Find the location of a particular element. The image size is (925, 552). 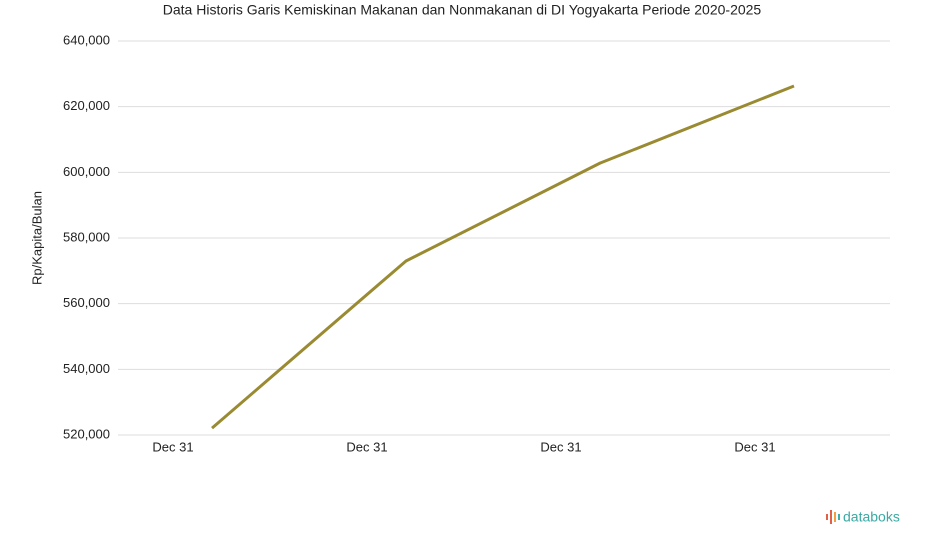

y-tick-label: 540,000 is located at coordinates (86, 368).